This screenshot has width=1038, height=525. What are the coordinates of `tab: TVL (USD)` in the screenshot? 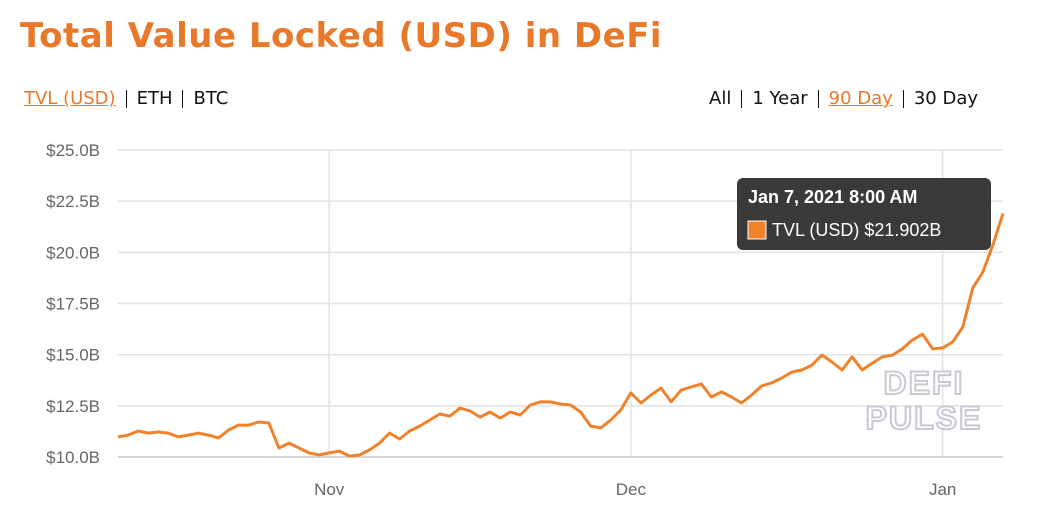 It's located at (70, 98).